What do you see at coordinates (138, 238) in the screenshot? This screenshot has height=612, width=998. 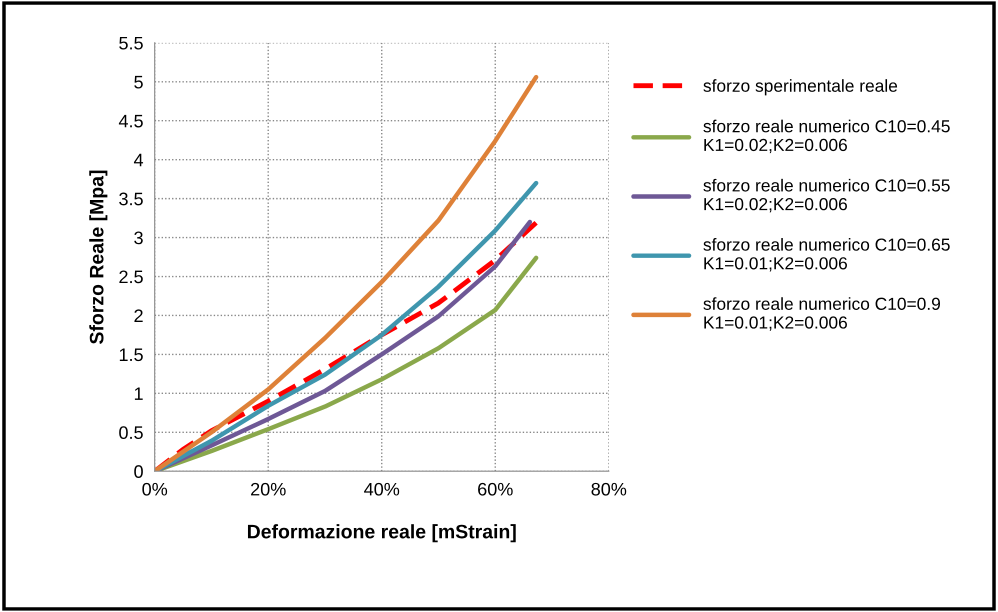 I see `y-tick-label: 3` at bounding box center [138, 238].